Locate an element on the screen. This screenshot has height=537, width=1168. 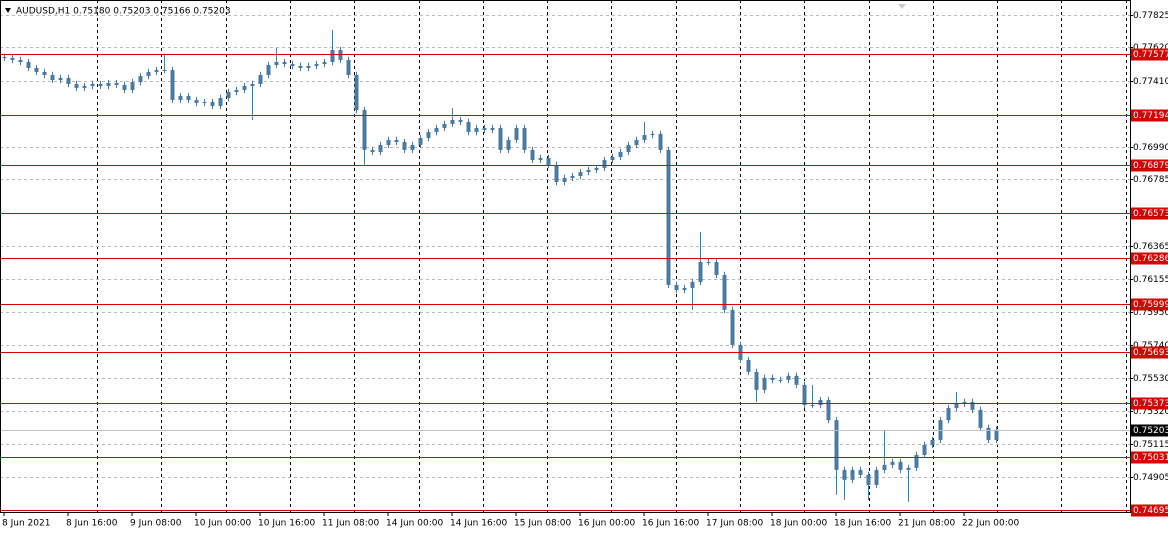
level-label: 0.76286 is located at coordinates (1150, 259).